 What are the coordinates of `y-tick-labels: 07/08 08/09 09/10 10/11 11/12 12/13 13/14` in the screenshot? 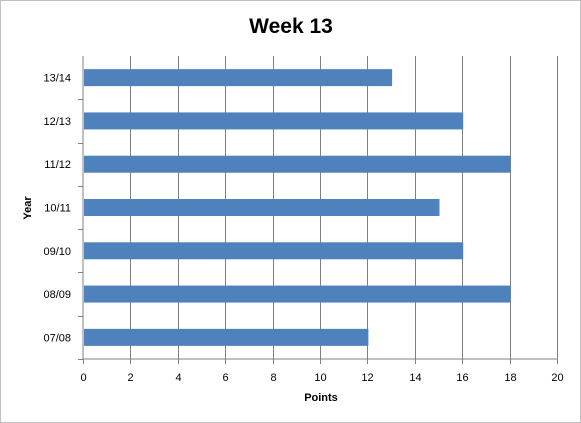 It's located at (63, 216).